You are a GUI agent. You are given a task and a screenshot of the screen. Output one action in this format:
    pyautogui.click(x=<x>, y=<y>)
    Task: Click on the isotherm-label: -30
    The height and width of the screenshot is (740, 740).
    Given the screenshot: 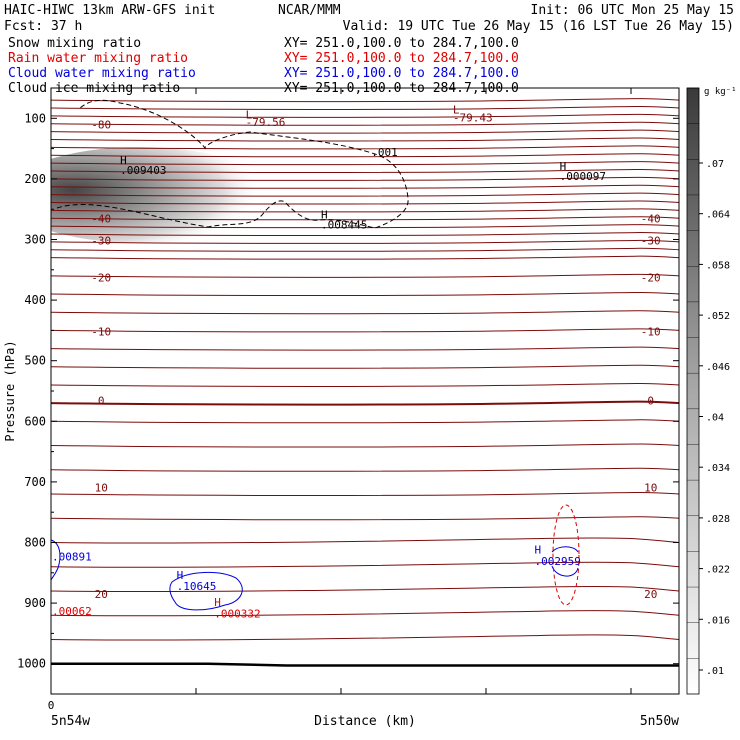 What is the action you would take?
    pyautogui.click(x=651, y=241)
    